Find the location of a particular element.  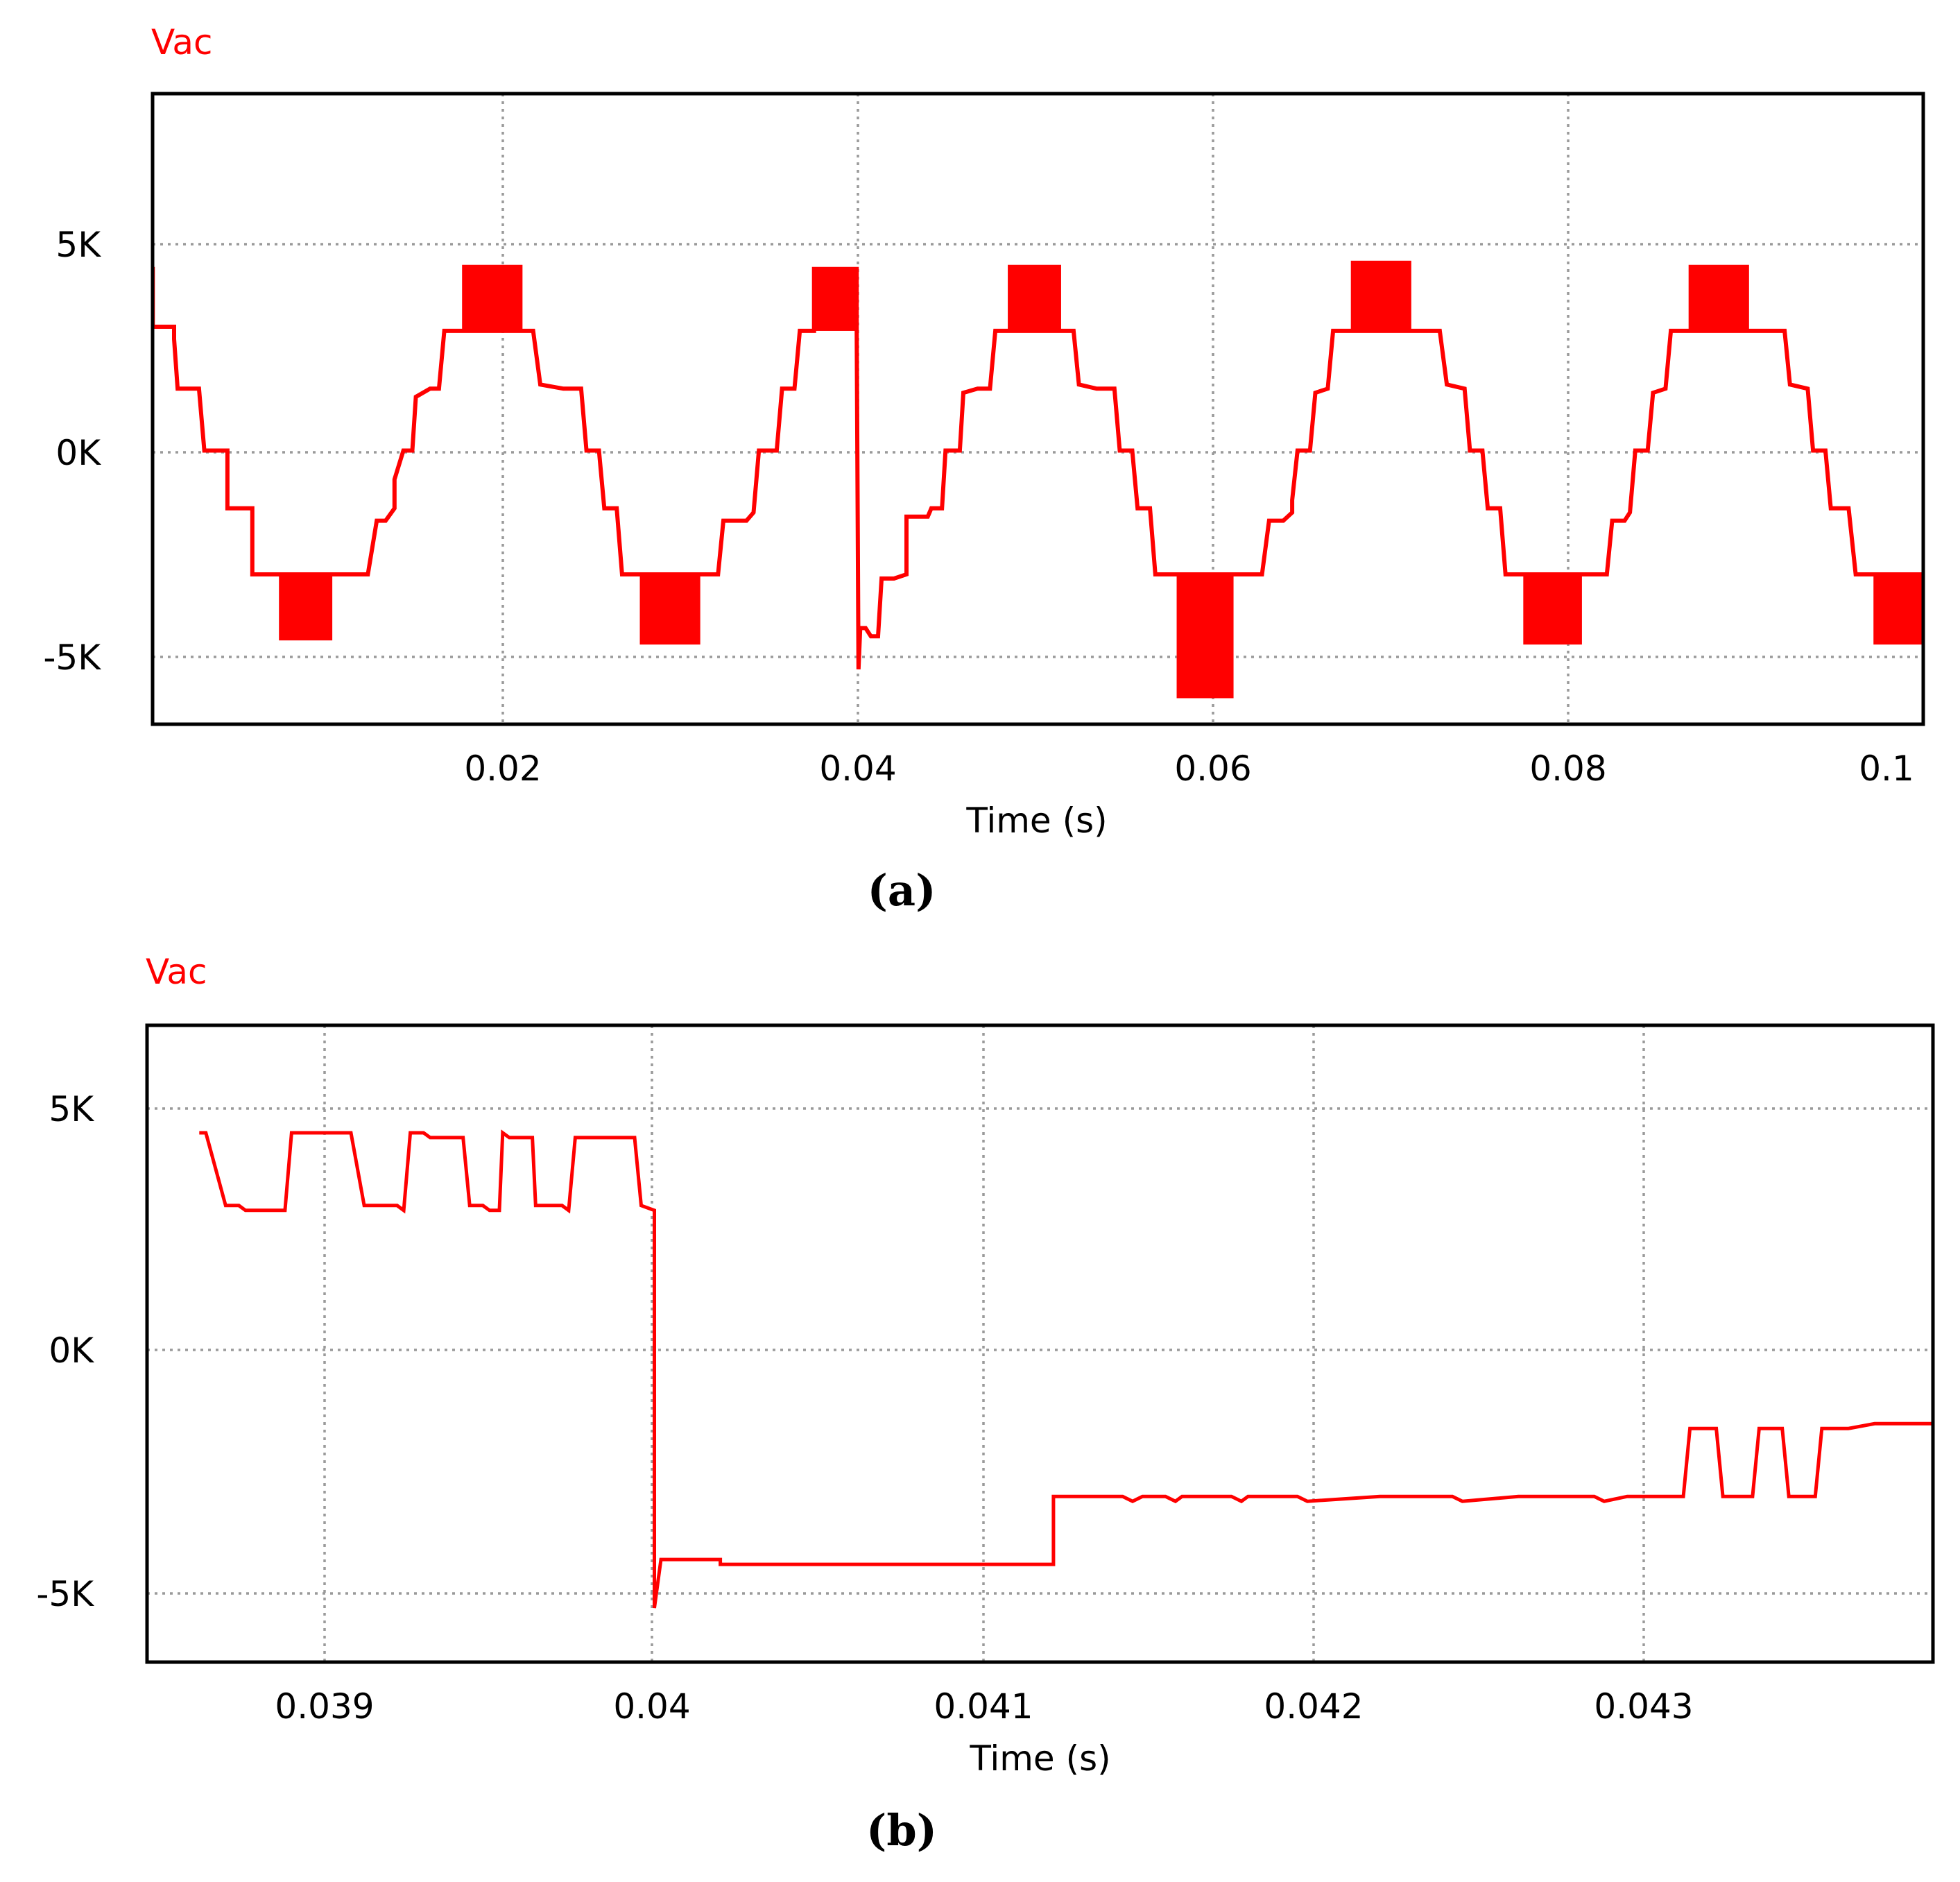

x-tick-label: 0.039 is located at coordinates (324, 1707).